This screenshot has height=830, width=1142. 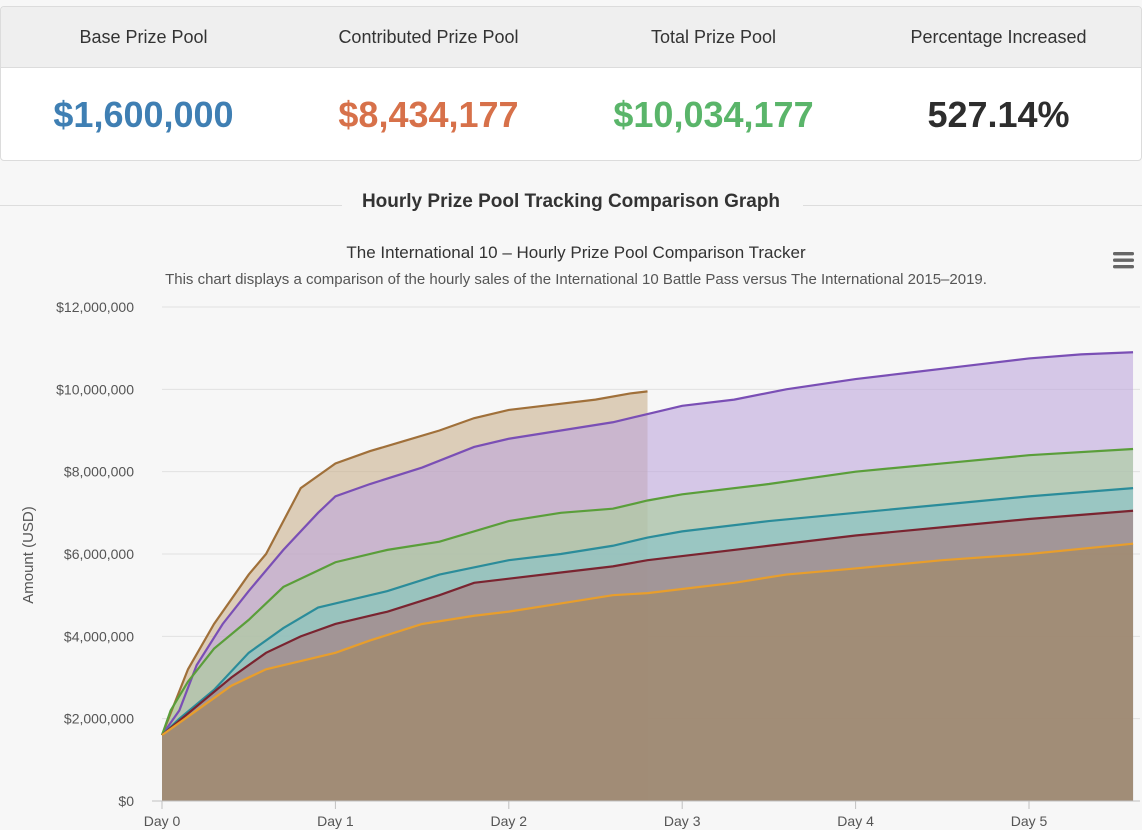 I want to click on chart-menu-button, so click(x=1124, y=260).